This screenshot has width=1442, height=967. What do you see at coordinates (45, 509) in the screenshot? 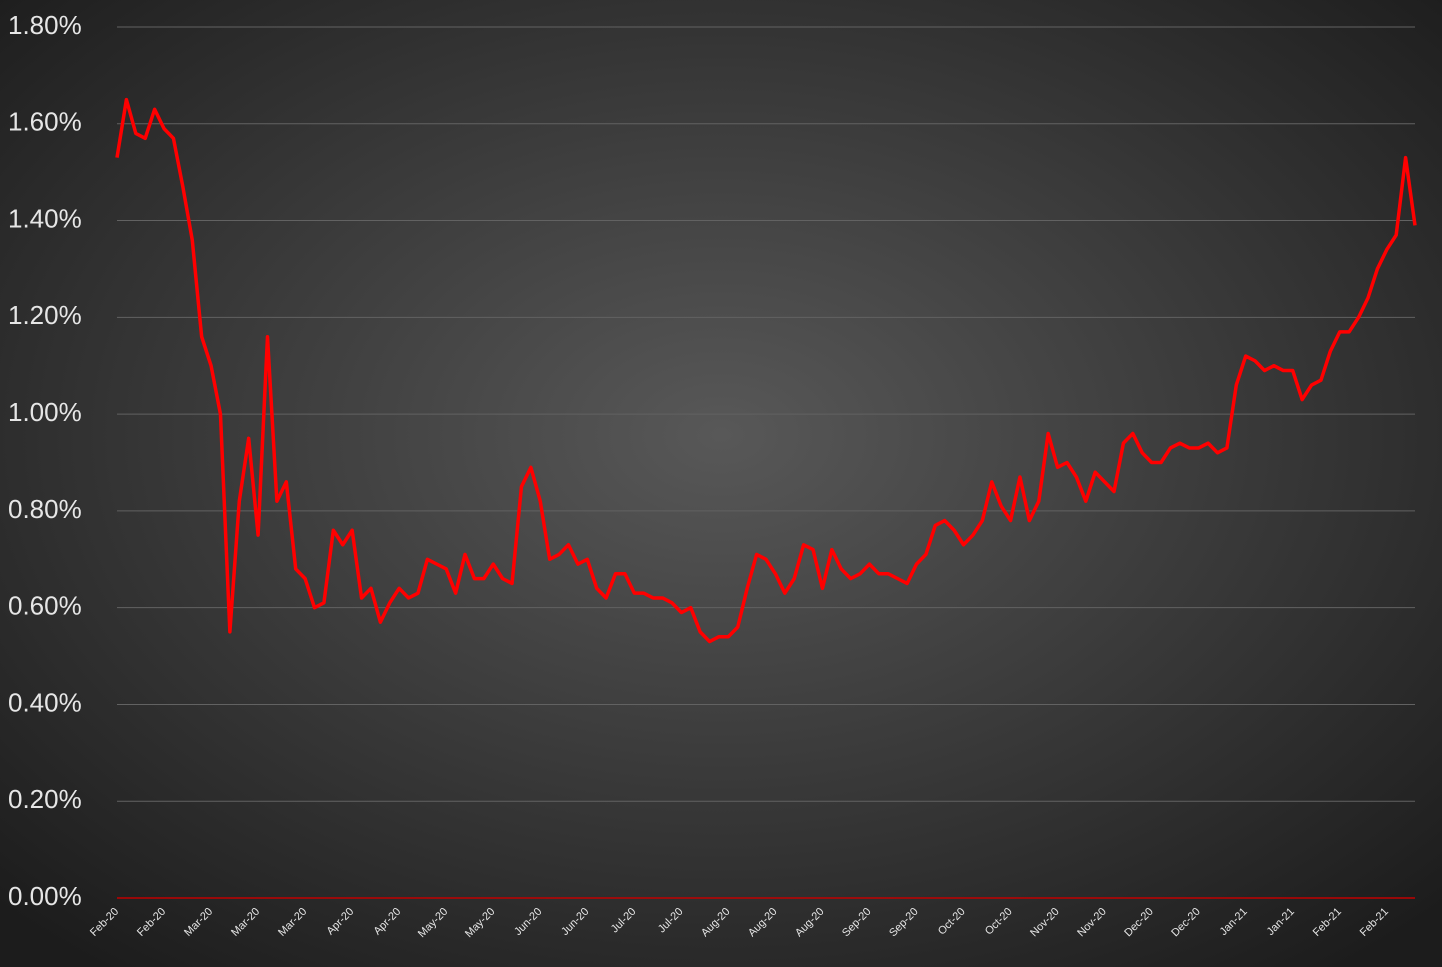
I see `y-tick-label: 0.80%` at bounding box center [45, 509].